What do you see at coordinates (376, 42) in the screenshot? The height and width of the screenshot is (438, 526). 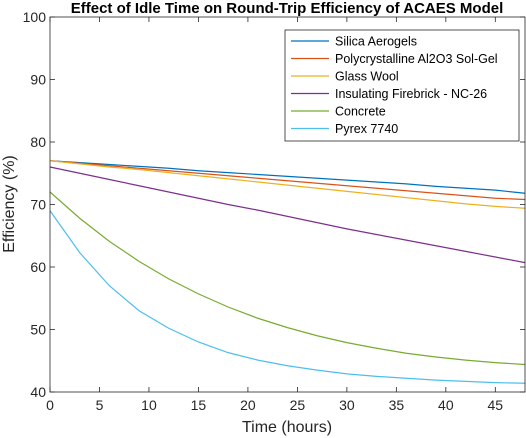 I see `legend-label-0: Silica Aerogels` at bounding box center [376, 42].